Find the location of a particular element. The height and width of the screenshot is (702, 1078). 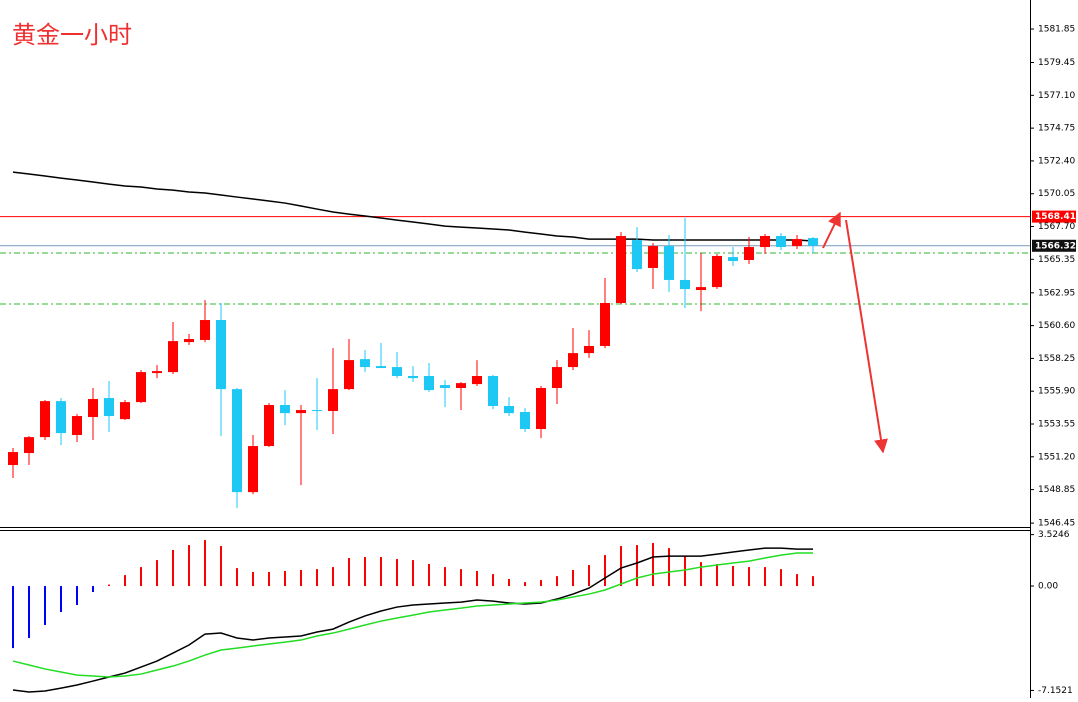

moving-average is located at coordinates (413, 206).